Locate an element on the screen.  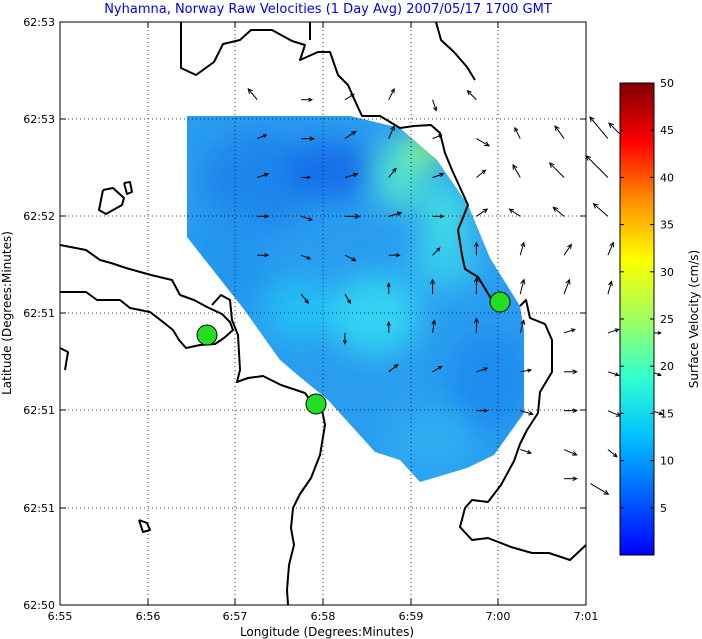
y-axis-label: Latitude (Degrees:Minutes) is located at coordinates (7, 313).